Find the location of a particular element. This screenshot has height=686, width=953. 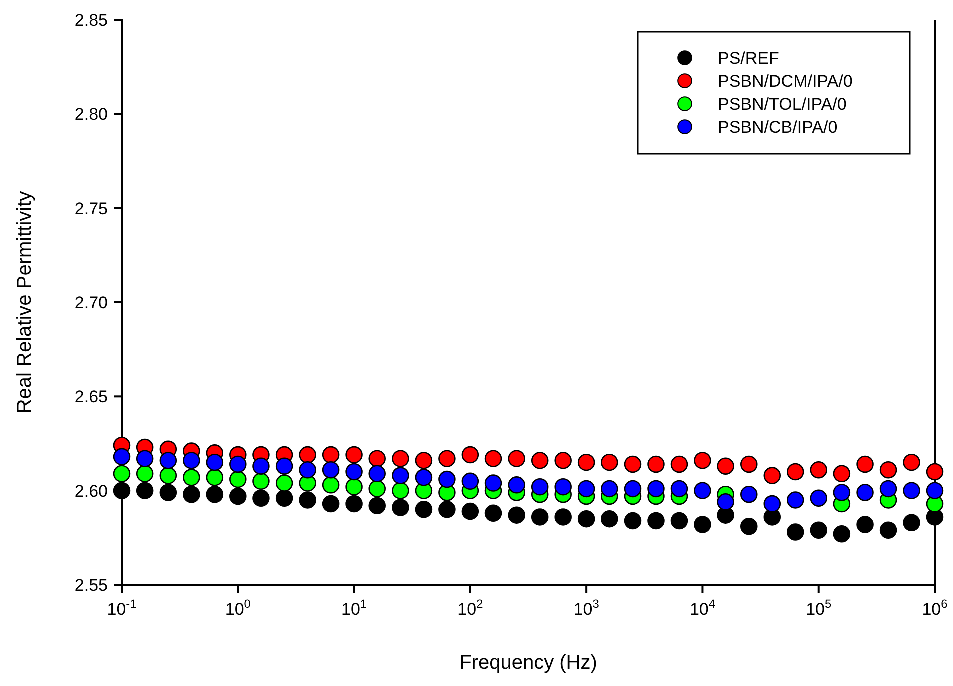

y-tick-label: 2.60 is located at coordinates (91, 491).